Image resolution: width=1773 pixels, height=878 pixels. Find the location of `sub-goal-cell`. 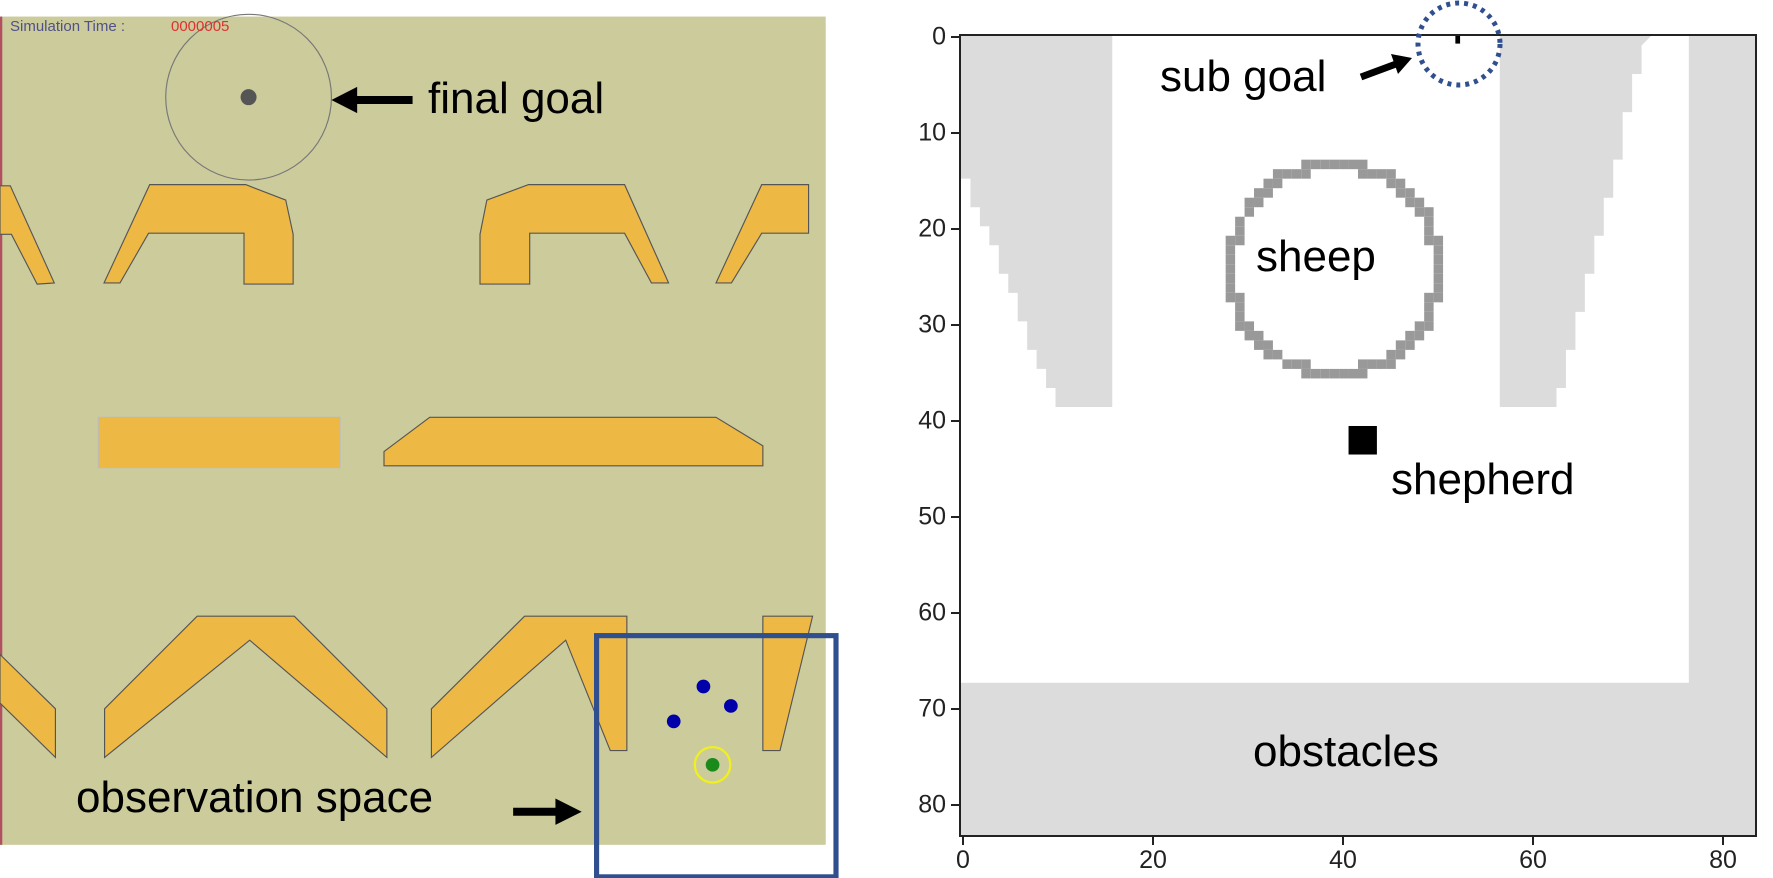

sub-goal-cell is located at coordinates (1458, 40).